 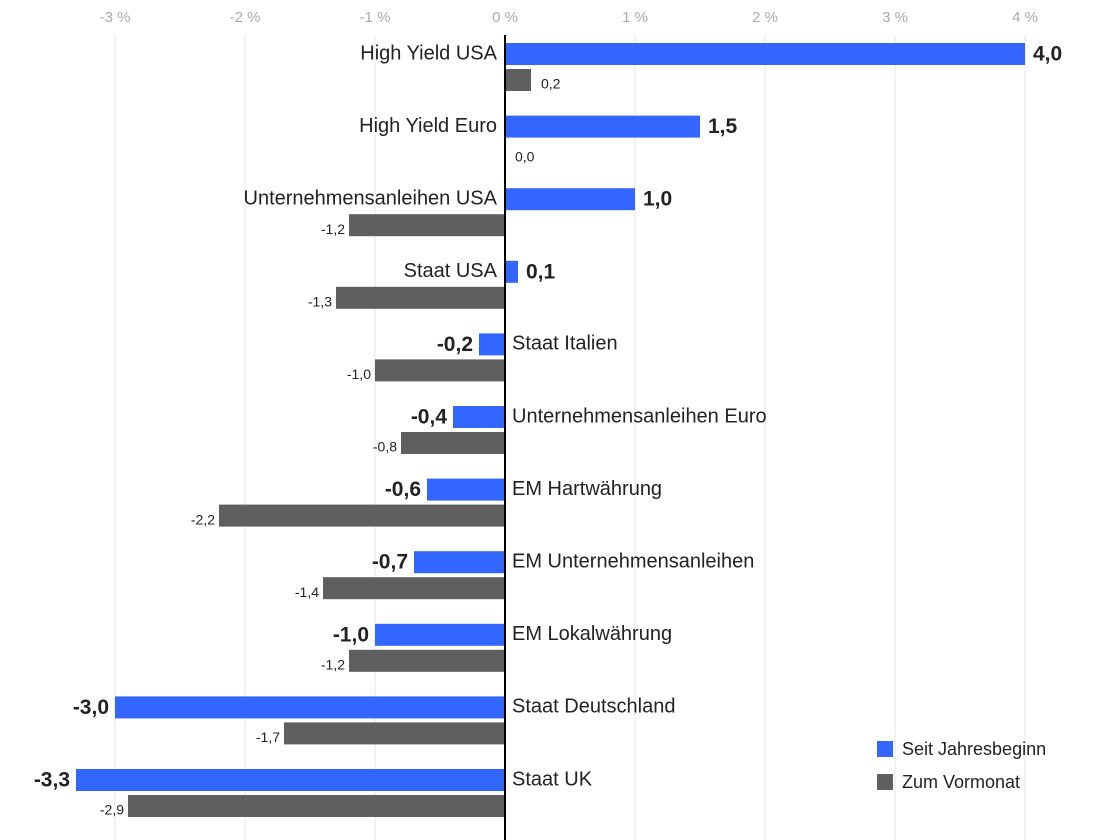 What do you see at coordinates (268, 737) in the screenshot?
I see `value-label: -1,7` at bounding box center [268, 737].